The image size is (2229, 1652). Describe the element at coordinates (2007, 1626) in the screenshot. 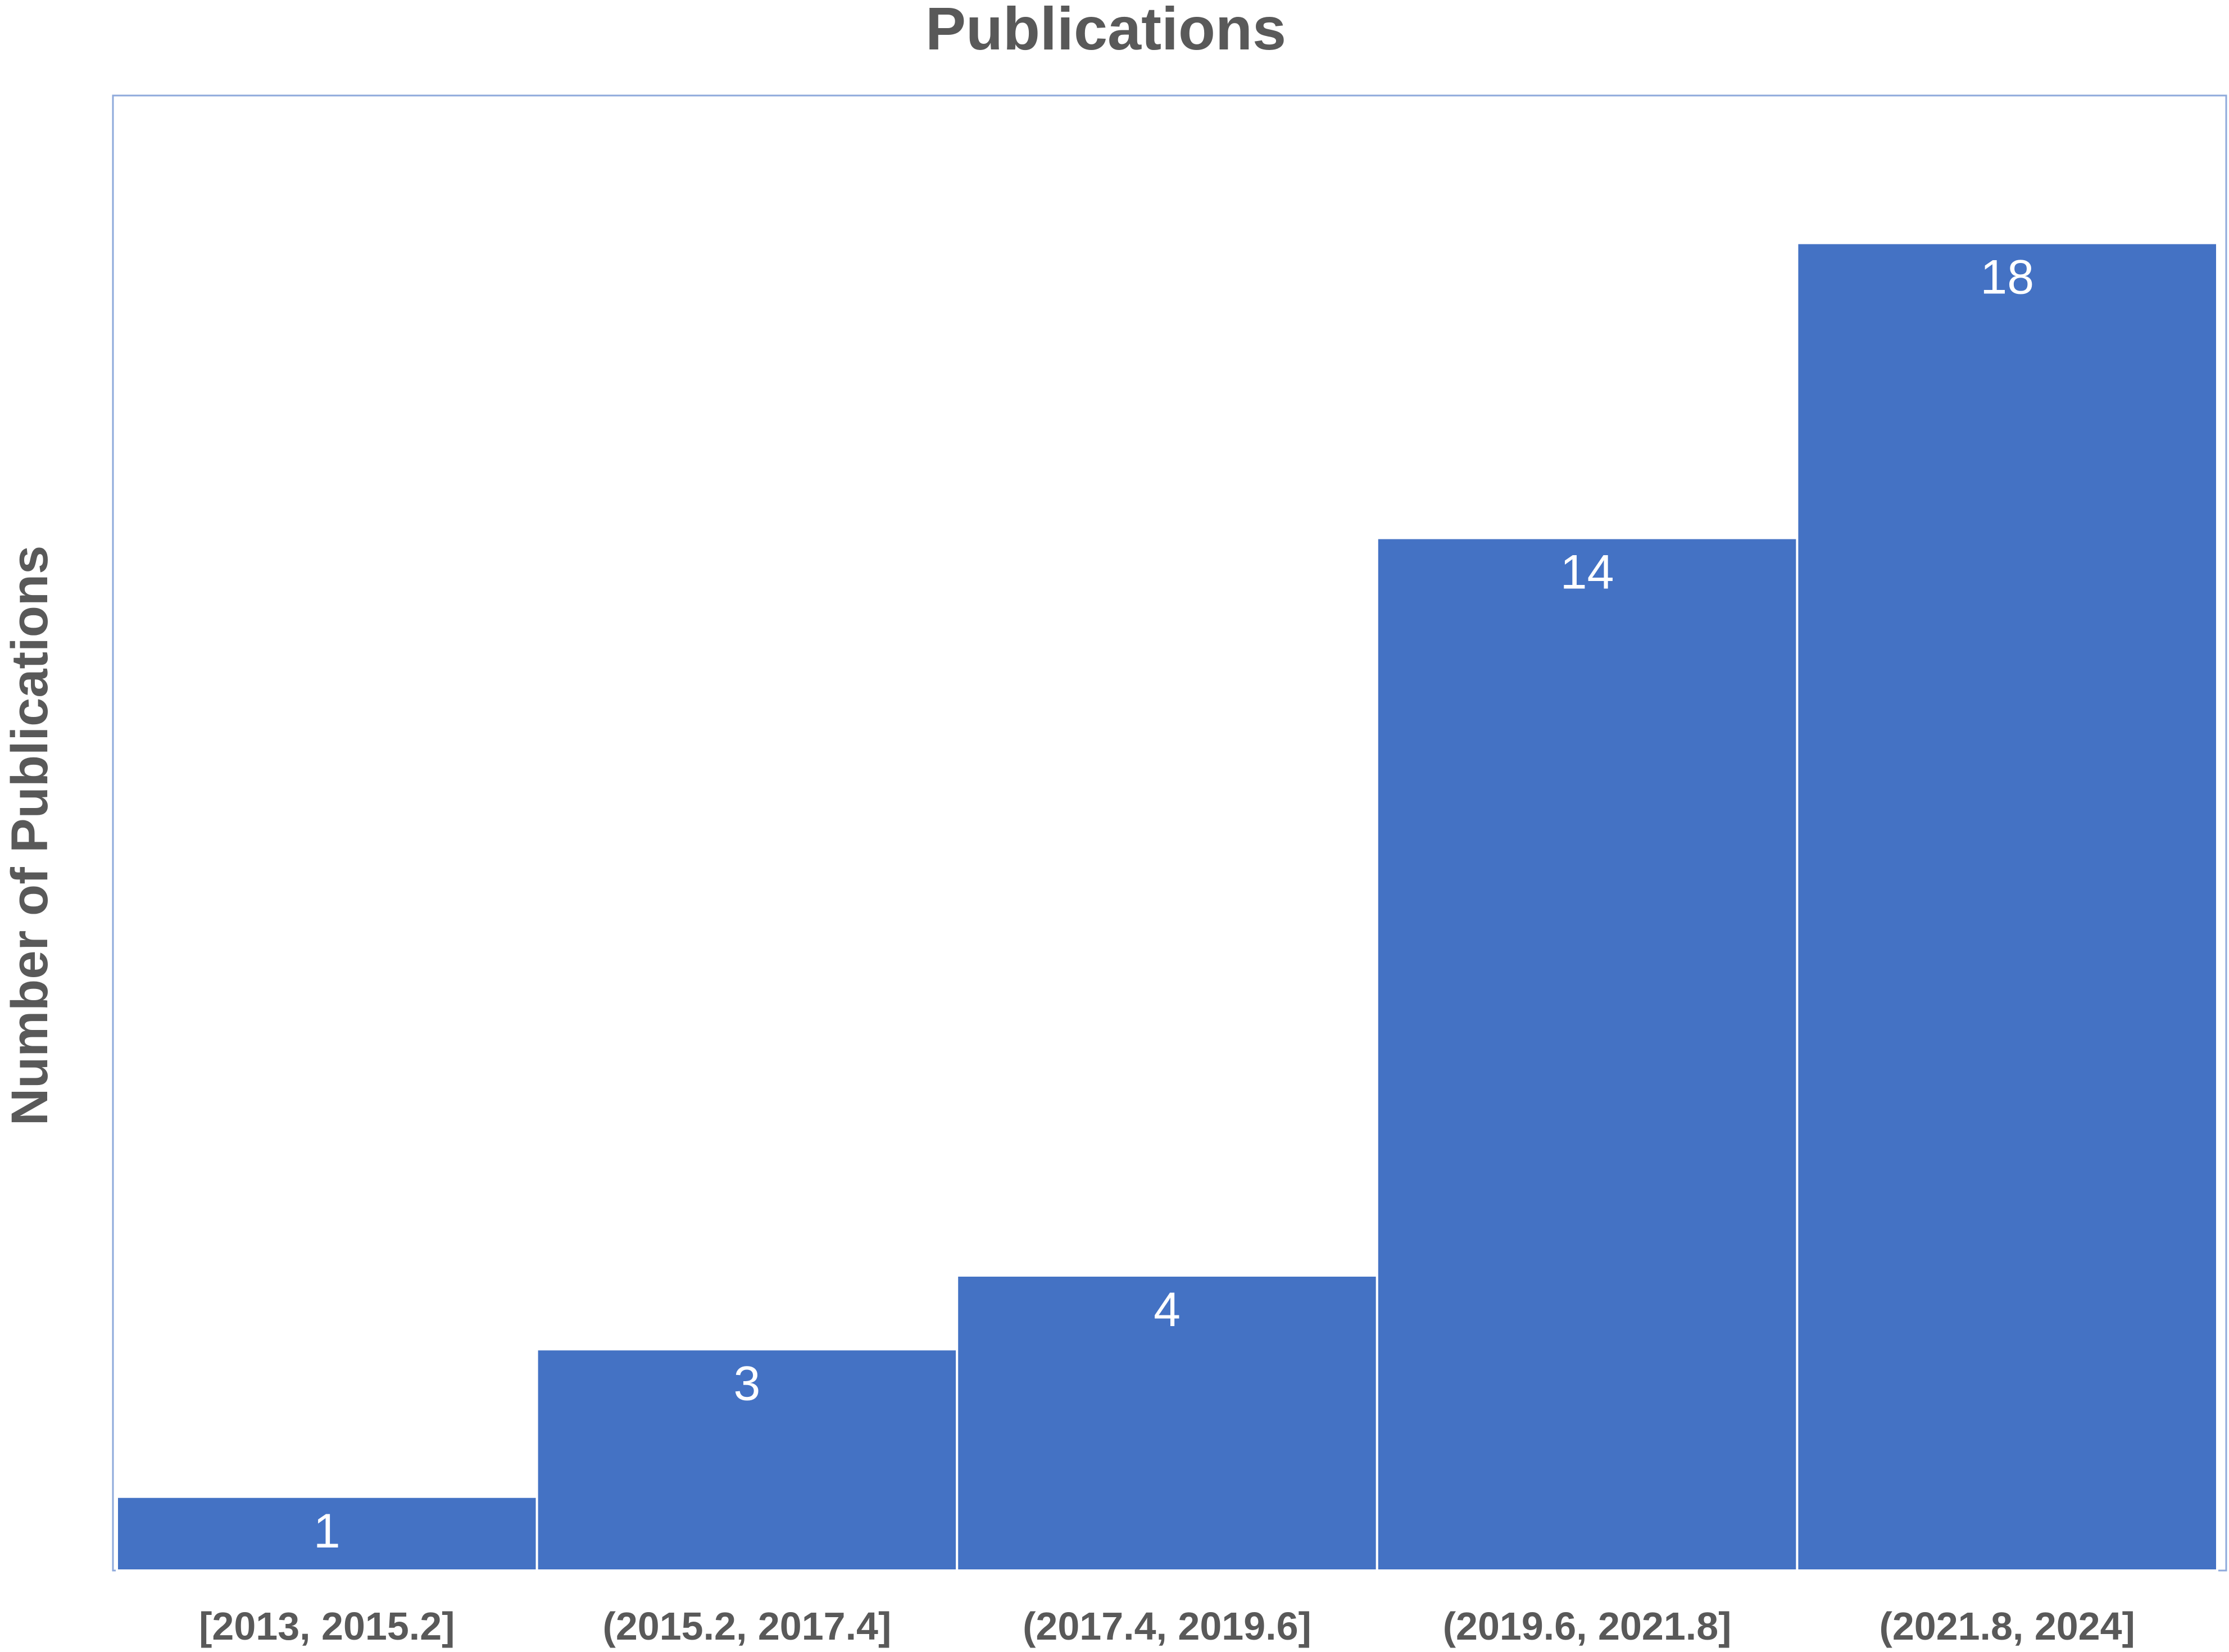

I see `x-tick-label-5: (2021.8, 2024]` at that location.